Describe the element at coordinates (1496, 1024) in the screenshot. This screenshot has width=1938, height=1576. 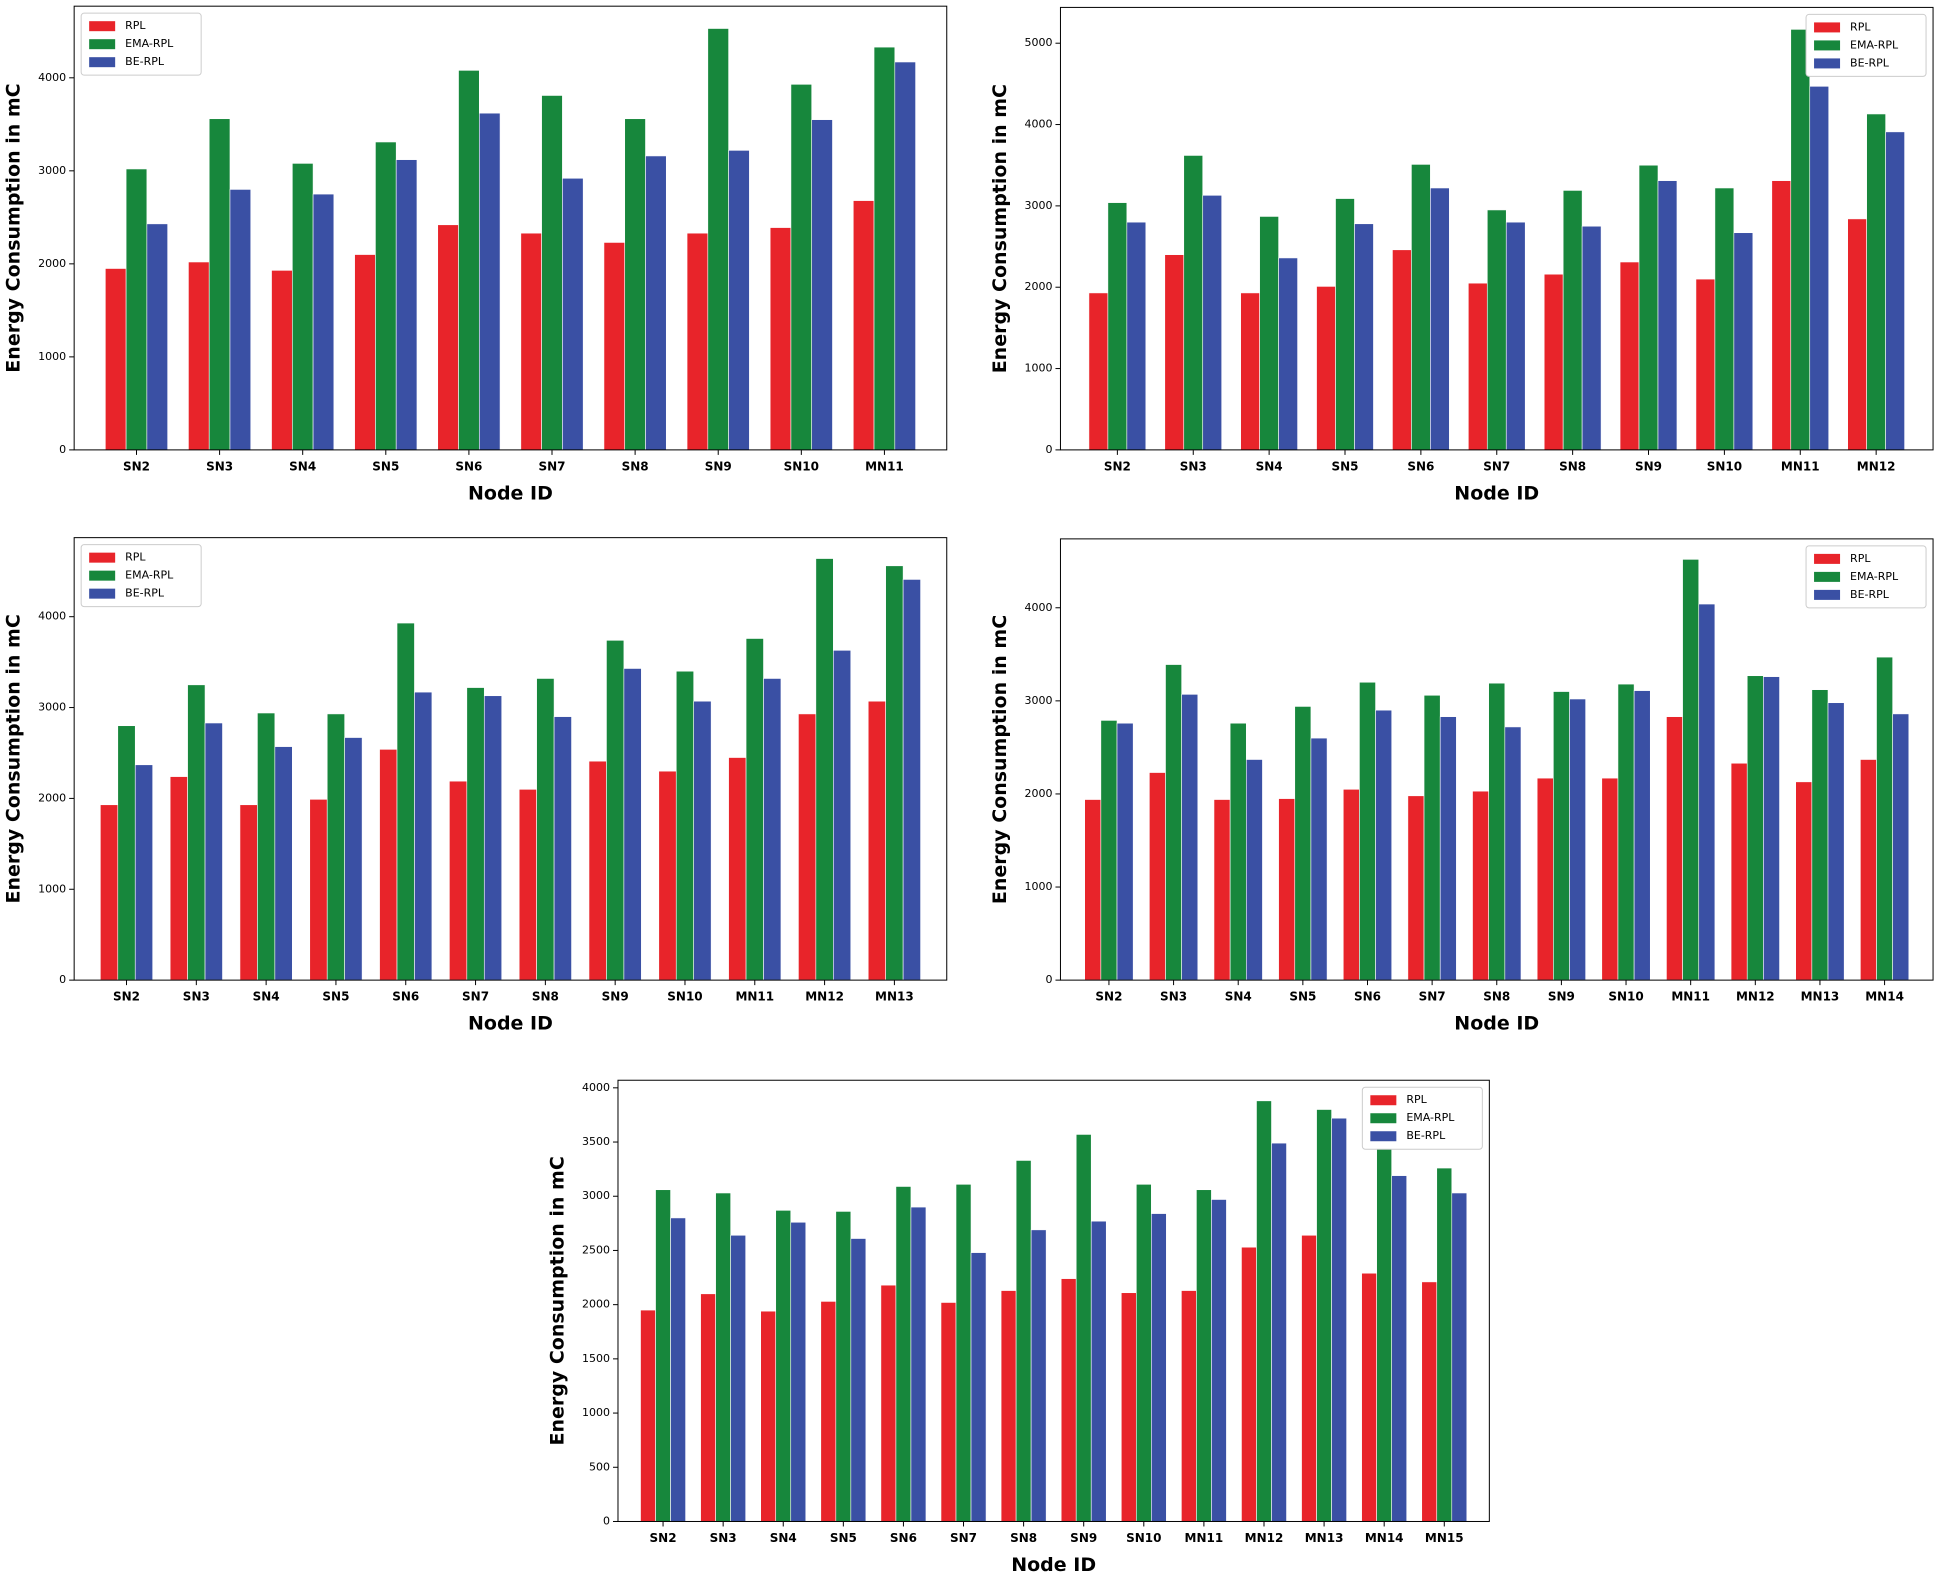
I see `x-axis-label: Node ID` at that location.